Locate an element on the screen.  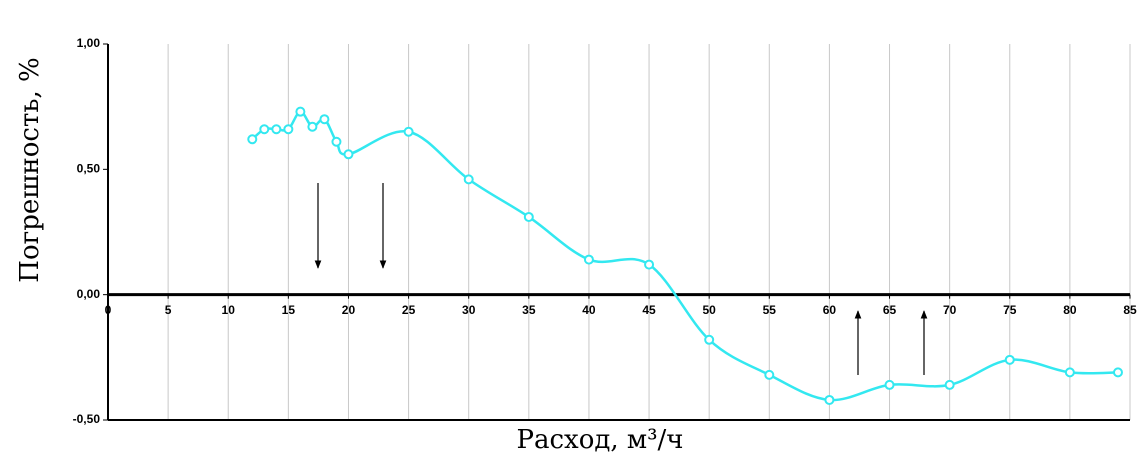
x-tick-label: 15 is located at coordinates (289, 310).